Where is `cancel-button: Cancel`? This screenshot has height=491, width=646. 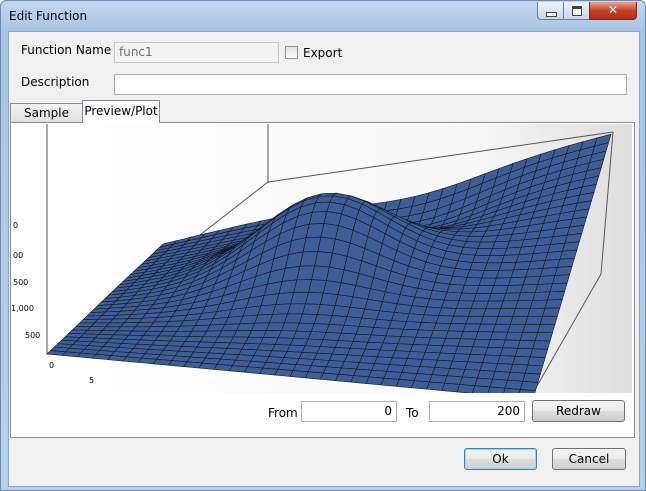
cancel-button: Cancel is located at coordinates (589, 459).